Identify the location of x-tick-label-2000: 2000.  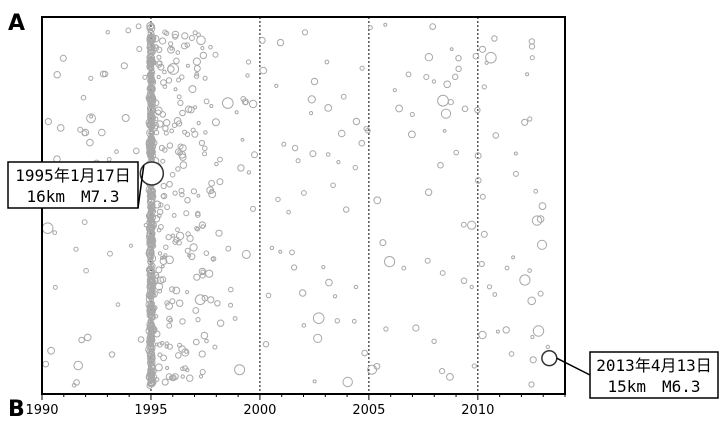
(259, 410).